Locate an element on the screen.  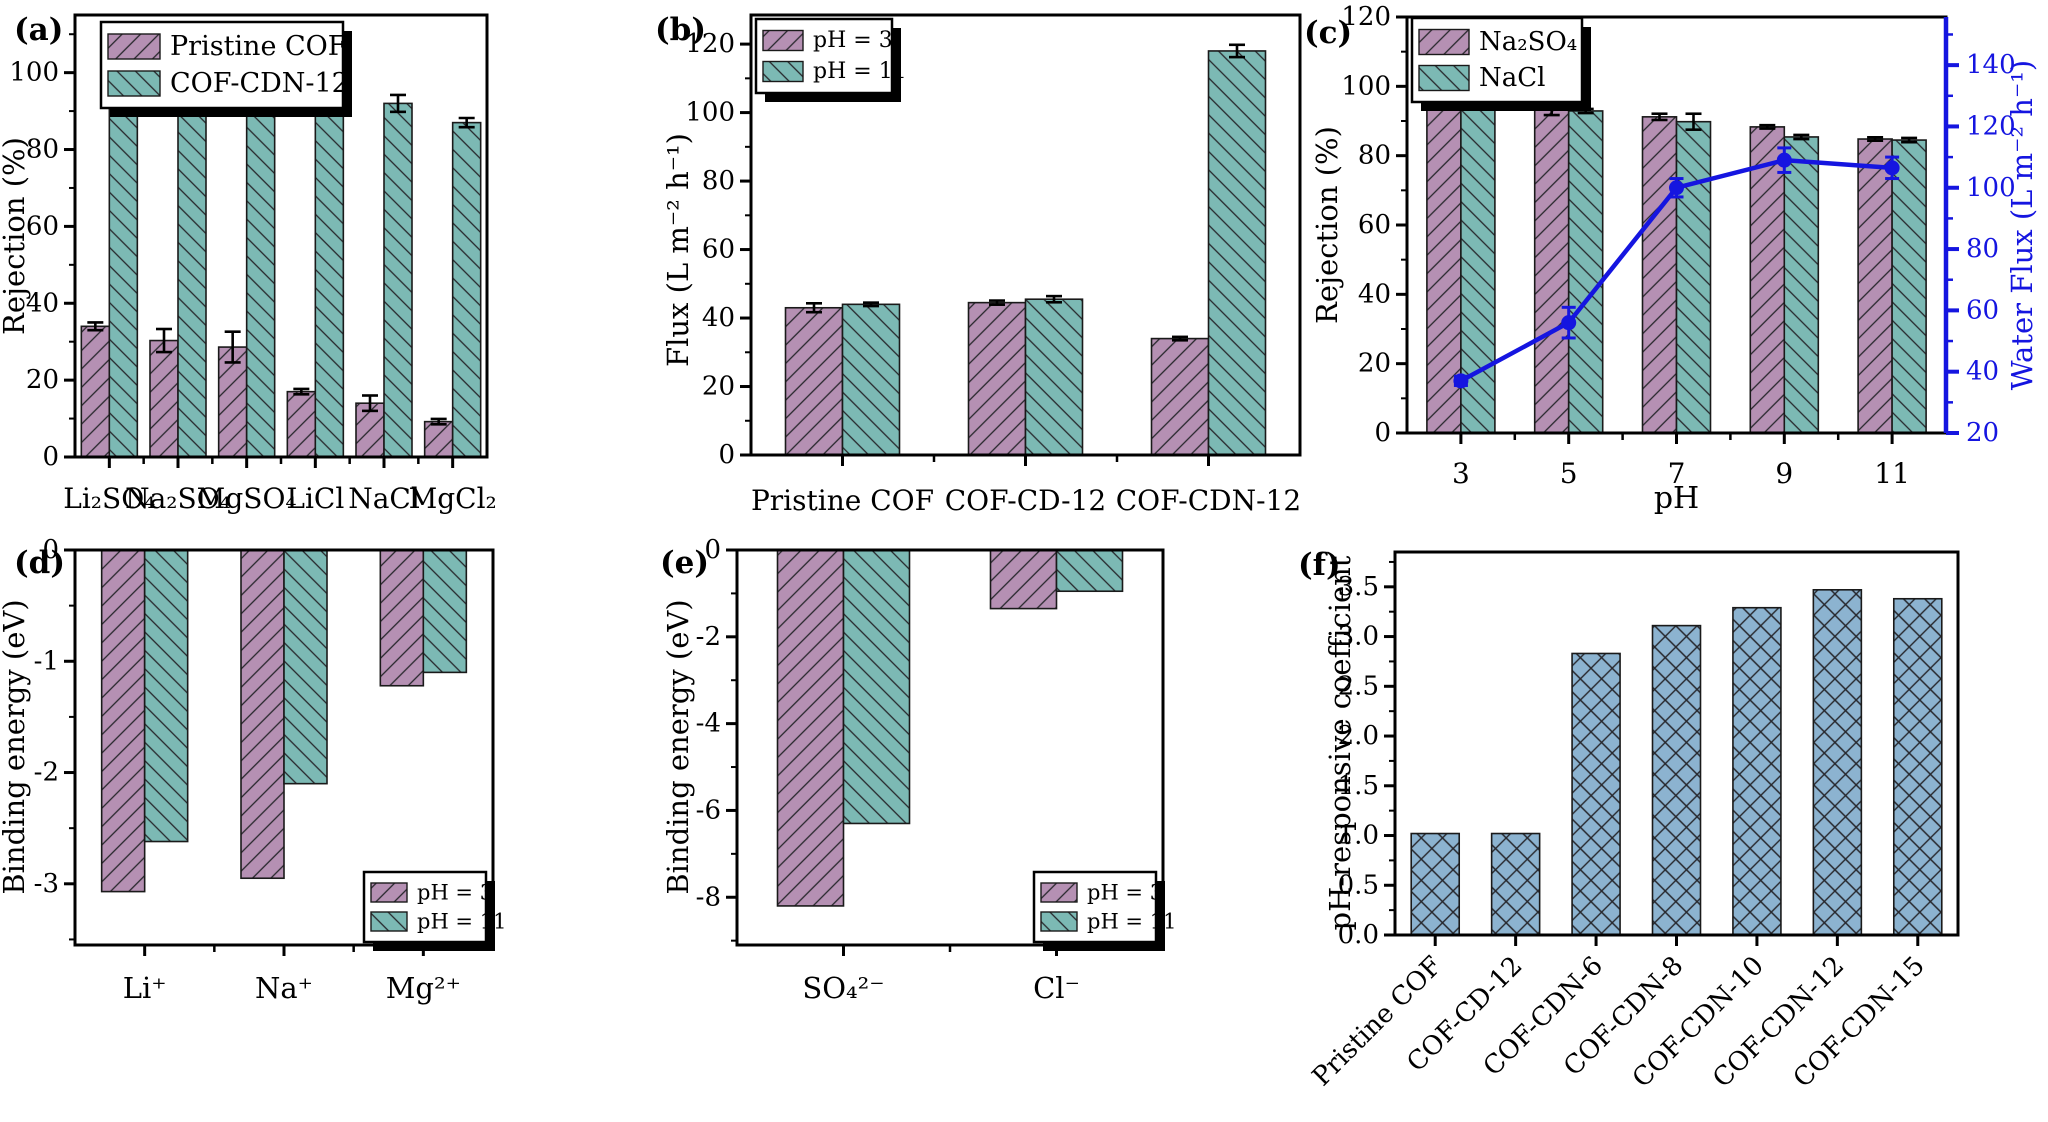
x-category-label: LiCl is located at coordinates (315, 498).